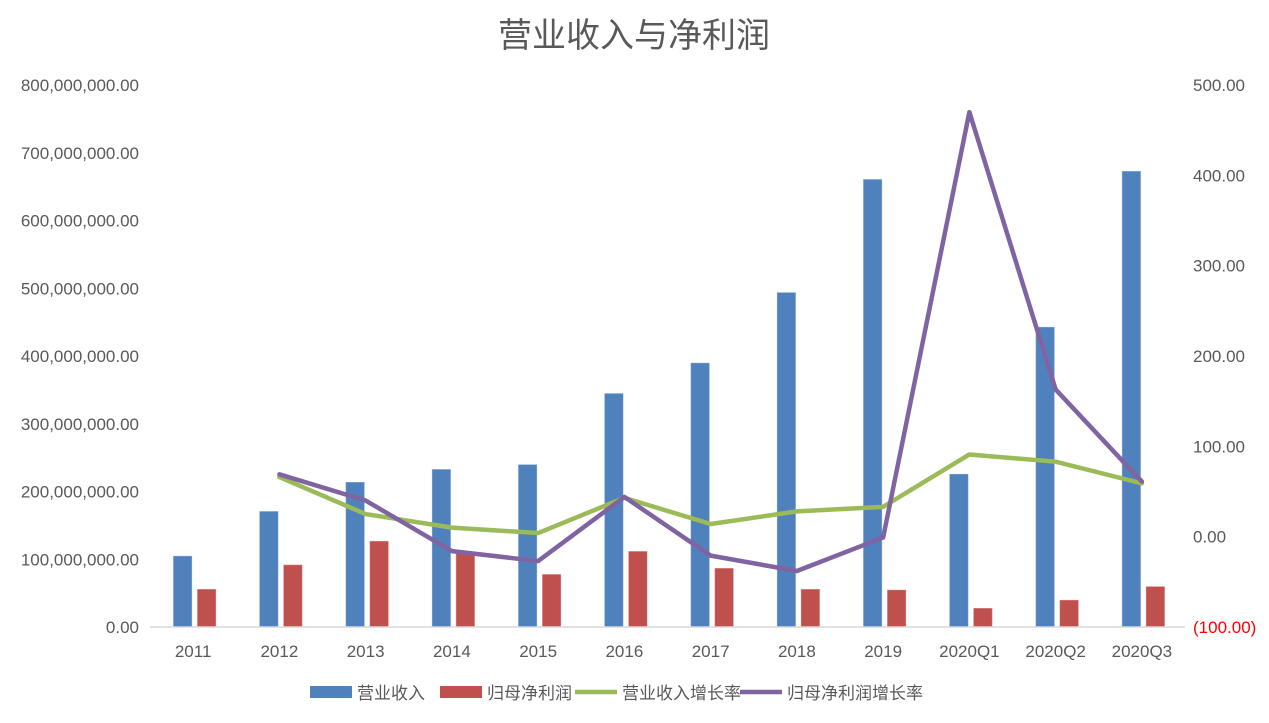  I want to click on right-axis-tick-label: (100.00), so click(1224, 627).